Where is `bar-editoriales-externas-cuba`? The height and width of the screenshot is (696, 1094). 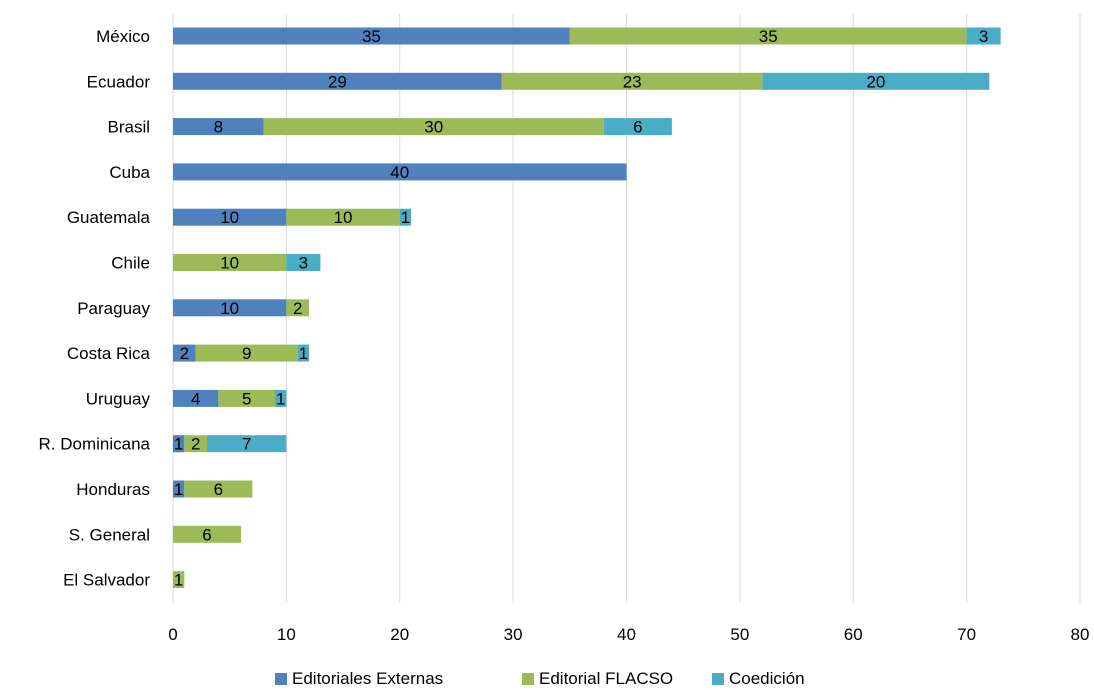 bar-editoriales-externas-cuba is located at coordinates (400, 172).